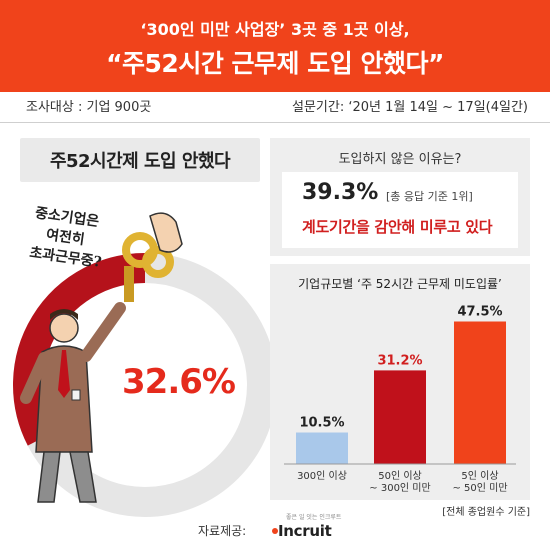  Describe the element at coordinates (399, 488) in the screenshot. I see `bar-category-label: ~ 300인 미만` at that location.